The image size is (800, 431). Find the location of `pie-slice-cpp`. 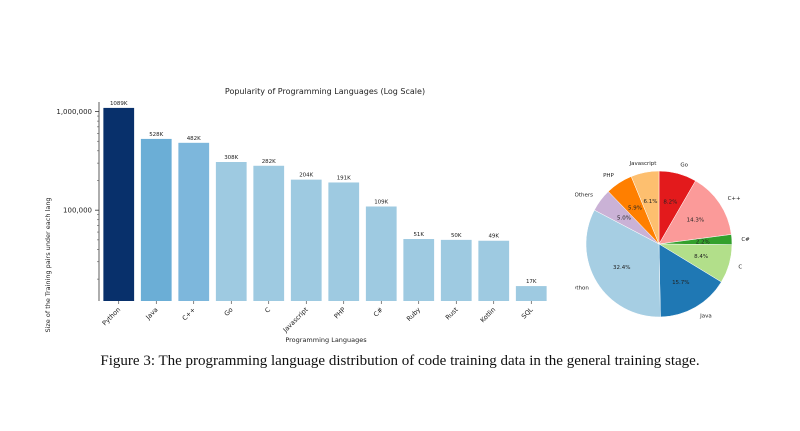

pie-slice-cpp is located at coordinates (695, 212).